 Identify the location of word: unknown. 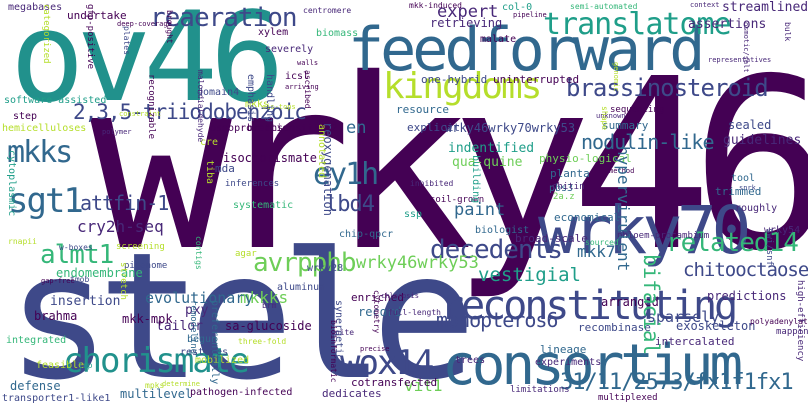
(611, 116).